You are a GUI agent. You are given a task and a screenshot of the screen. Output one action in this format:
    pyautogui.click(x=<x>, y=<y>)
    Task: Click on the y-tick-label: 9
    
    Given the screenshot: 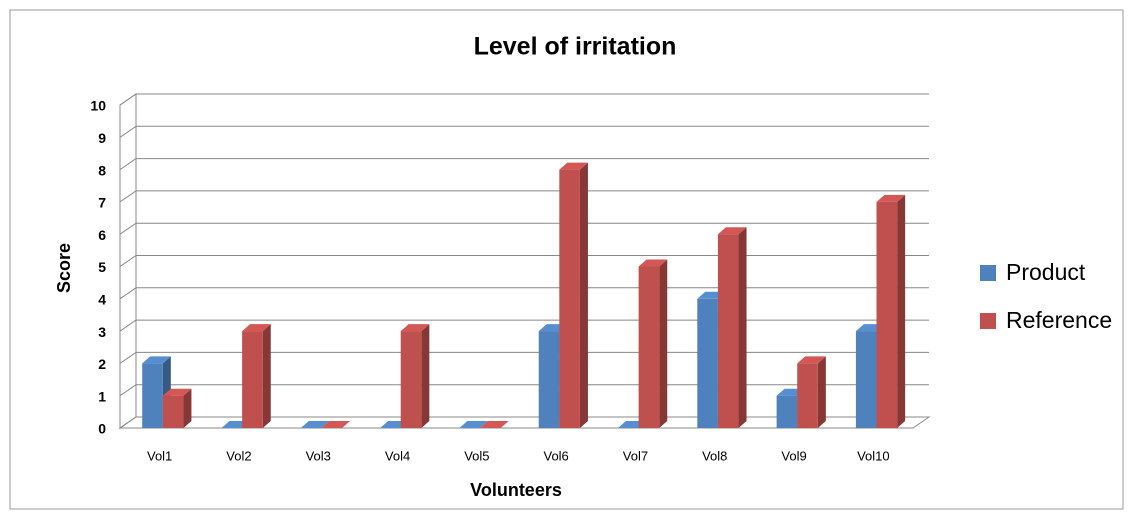 What is the action you would take?
    pyautogui.click(x=102, y=138)
    